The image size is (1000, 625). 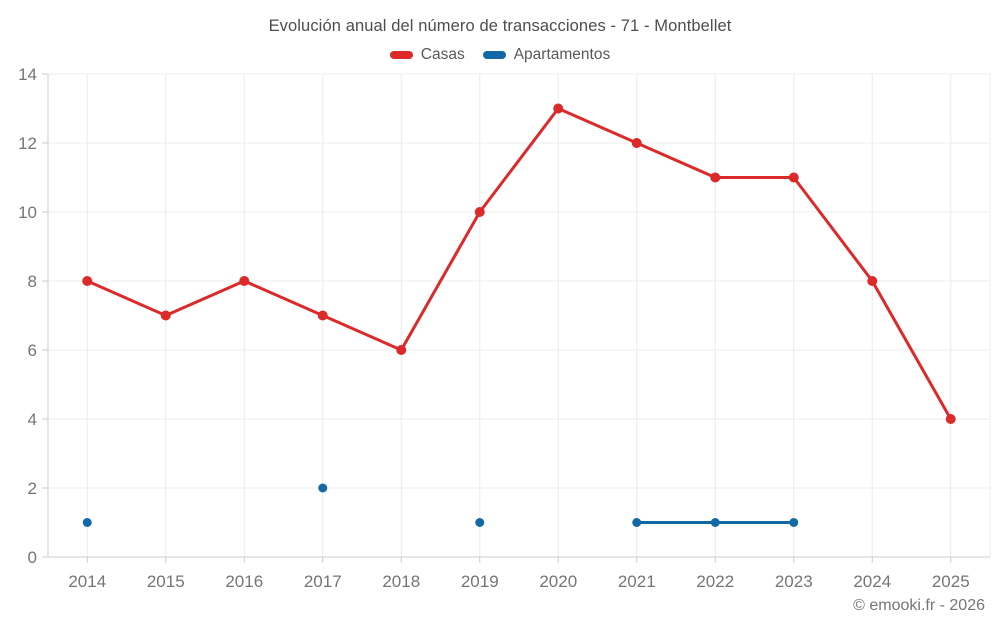 What do you see at coordinates (794, 522) in the screenshot?
I see `data-point-apartamentos-2023` at bounding box center [794, 522].